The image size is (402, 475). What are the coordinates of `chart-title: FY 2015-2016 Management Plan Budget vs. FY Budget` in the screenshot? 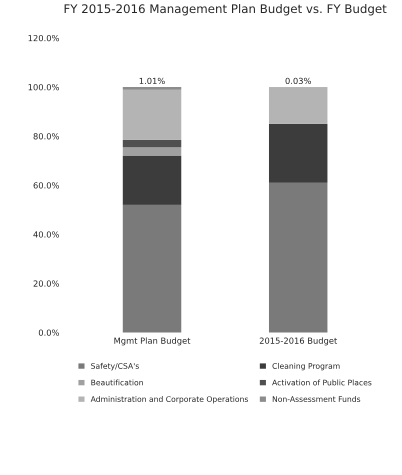 It's located at (225, 10).